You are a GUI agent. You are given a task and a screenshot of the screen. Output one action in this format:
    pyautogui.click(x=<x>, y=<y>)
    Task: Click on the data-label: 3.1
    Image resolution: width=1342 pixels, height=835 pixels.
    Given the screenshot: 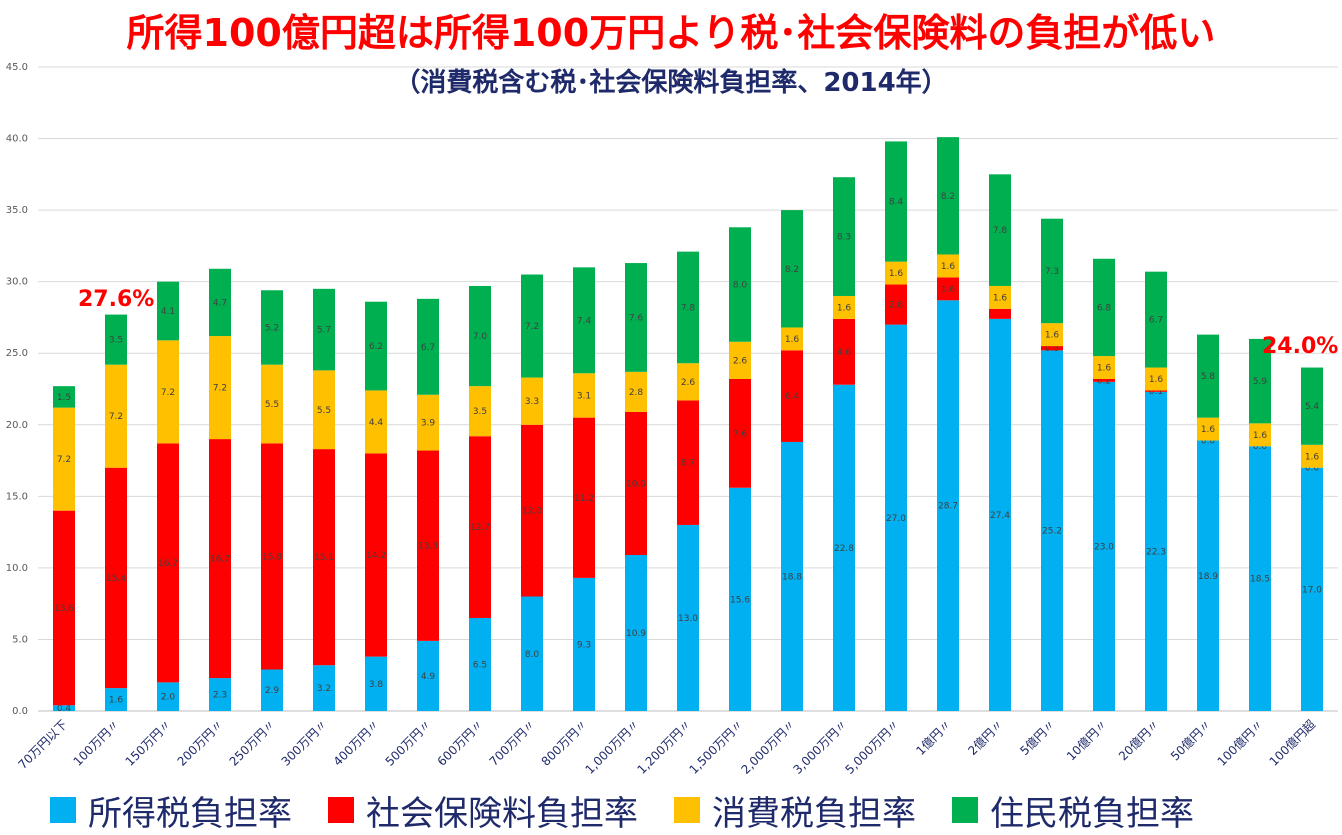 What is the action you would take?
    pyautogui.click(x=584, y=396)
    